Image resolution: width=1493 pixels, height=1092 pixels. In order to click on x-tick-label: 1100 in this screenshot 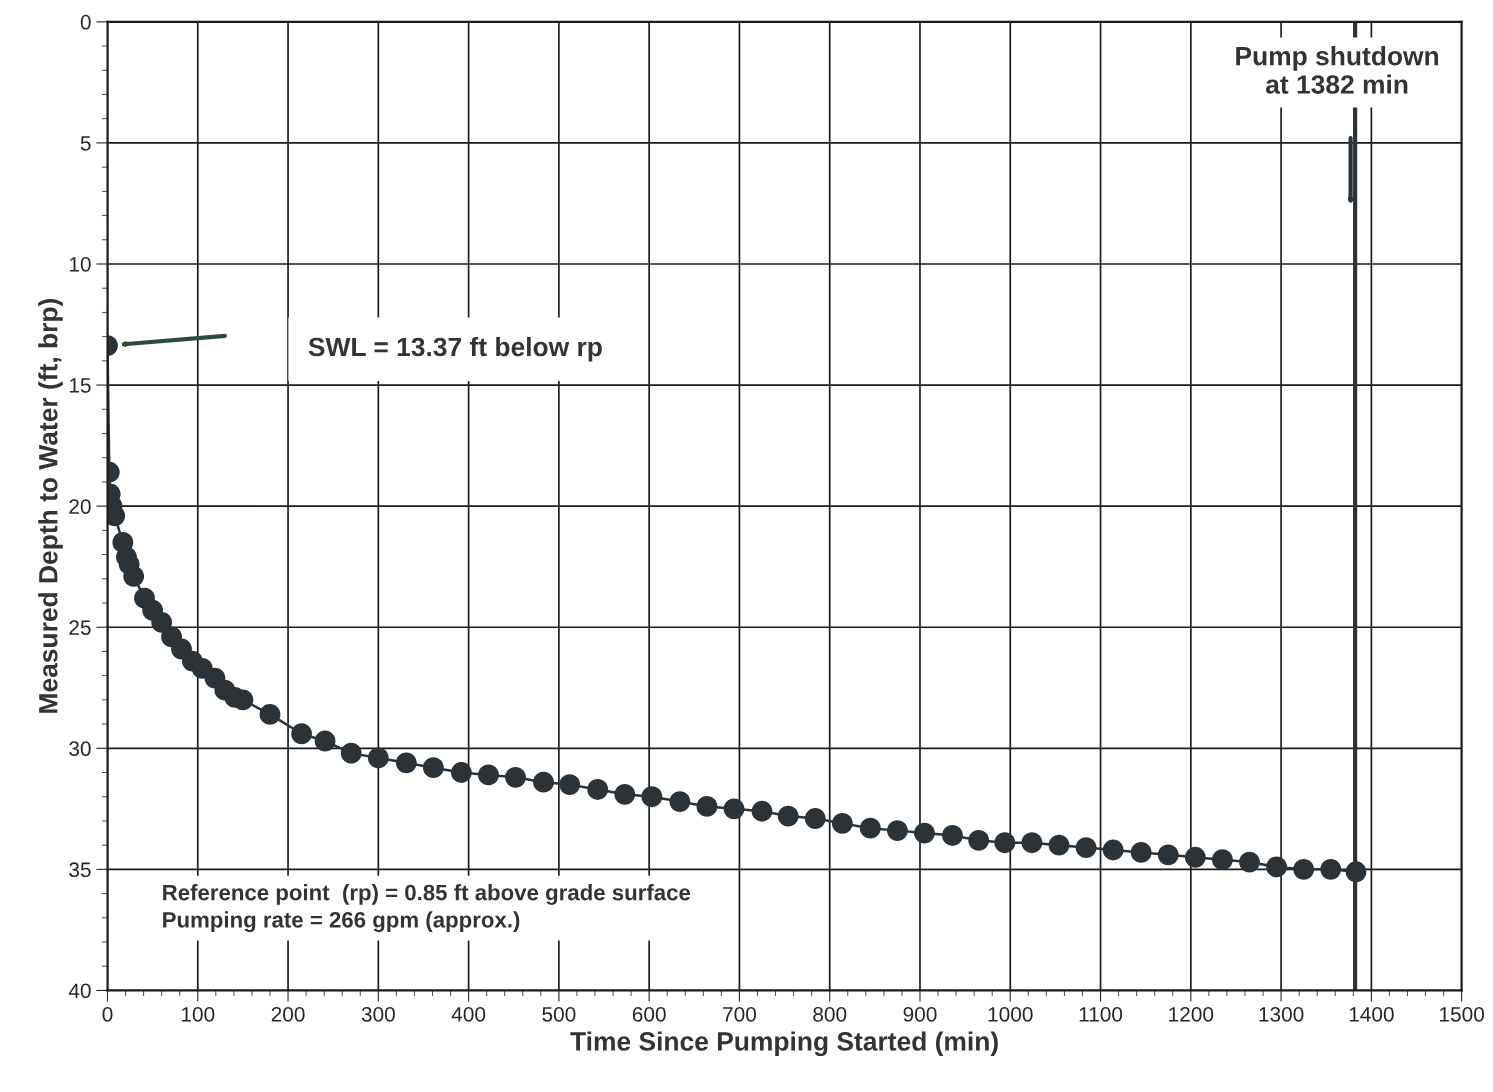, I will do `click(1101, 1014)`.